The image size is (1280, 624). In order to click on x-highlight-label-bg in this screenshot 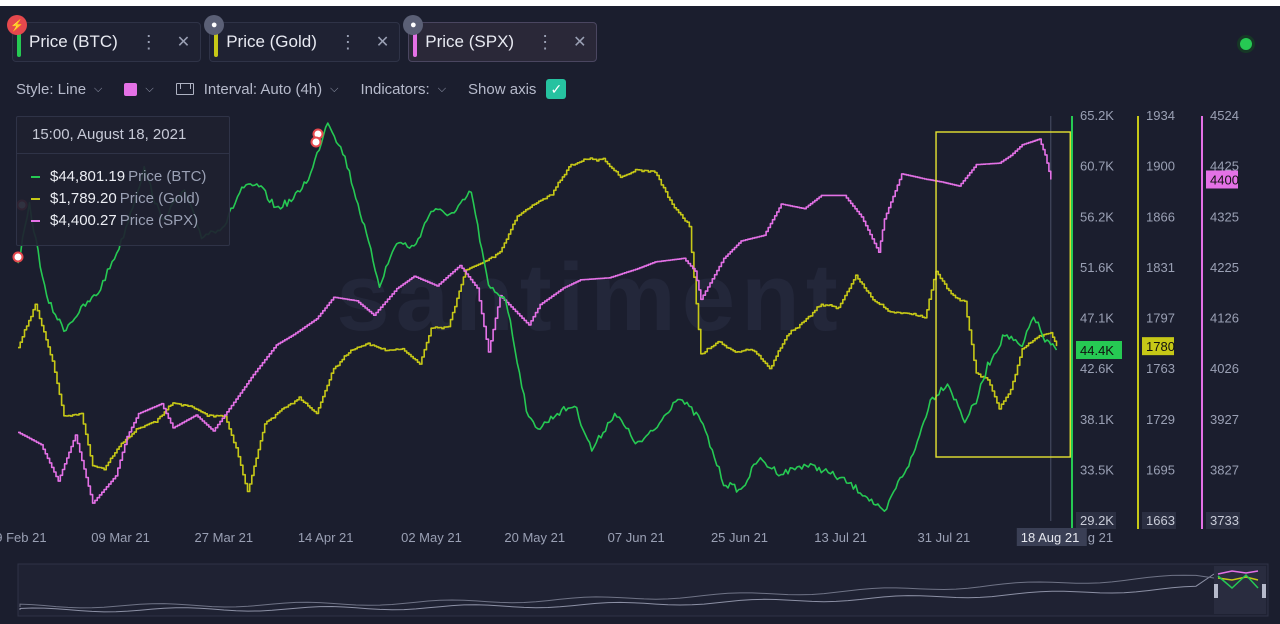, I will do `click(1051, 537)`.